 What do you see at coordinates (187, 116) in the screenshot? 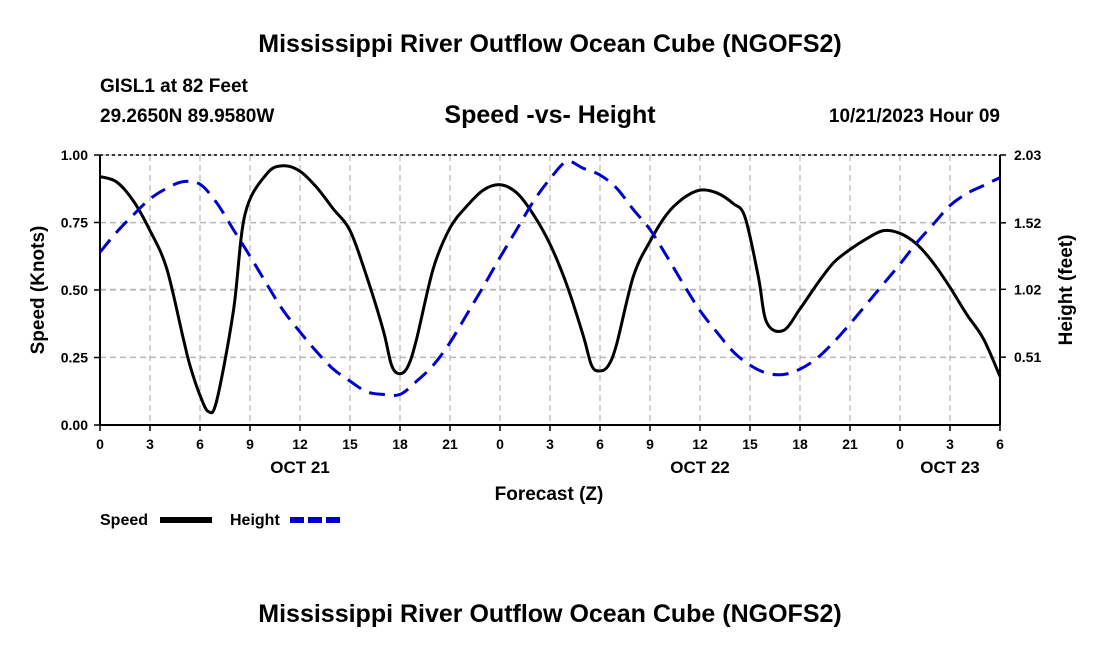
I see `location-label: 29.2650N 89.9580W` at bounding box center [187, 116].